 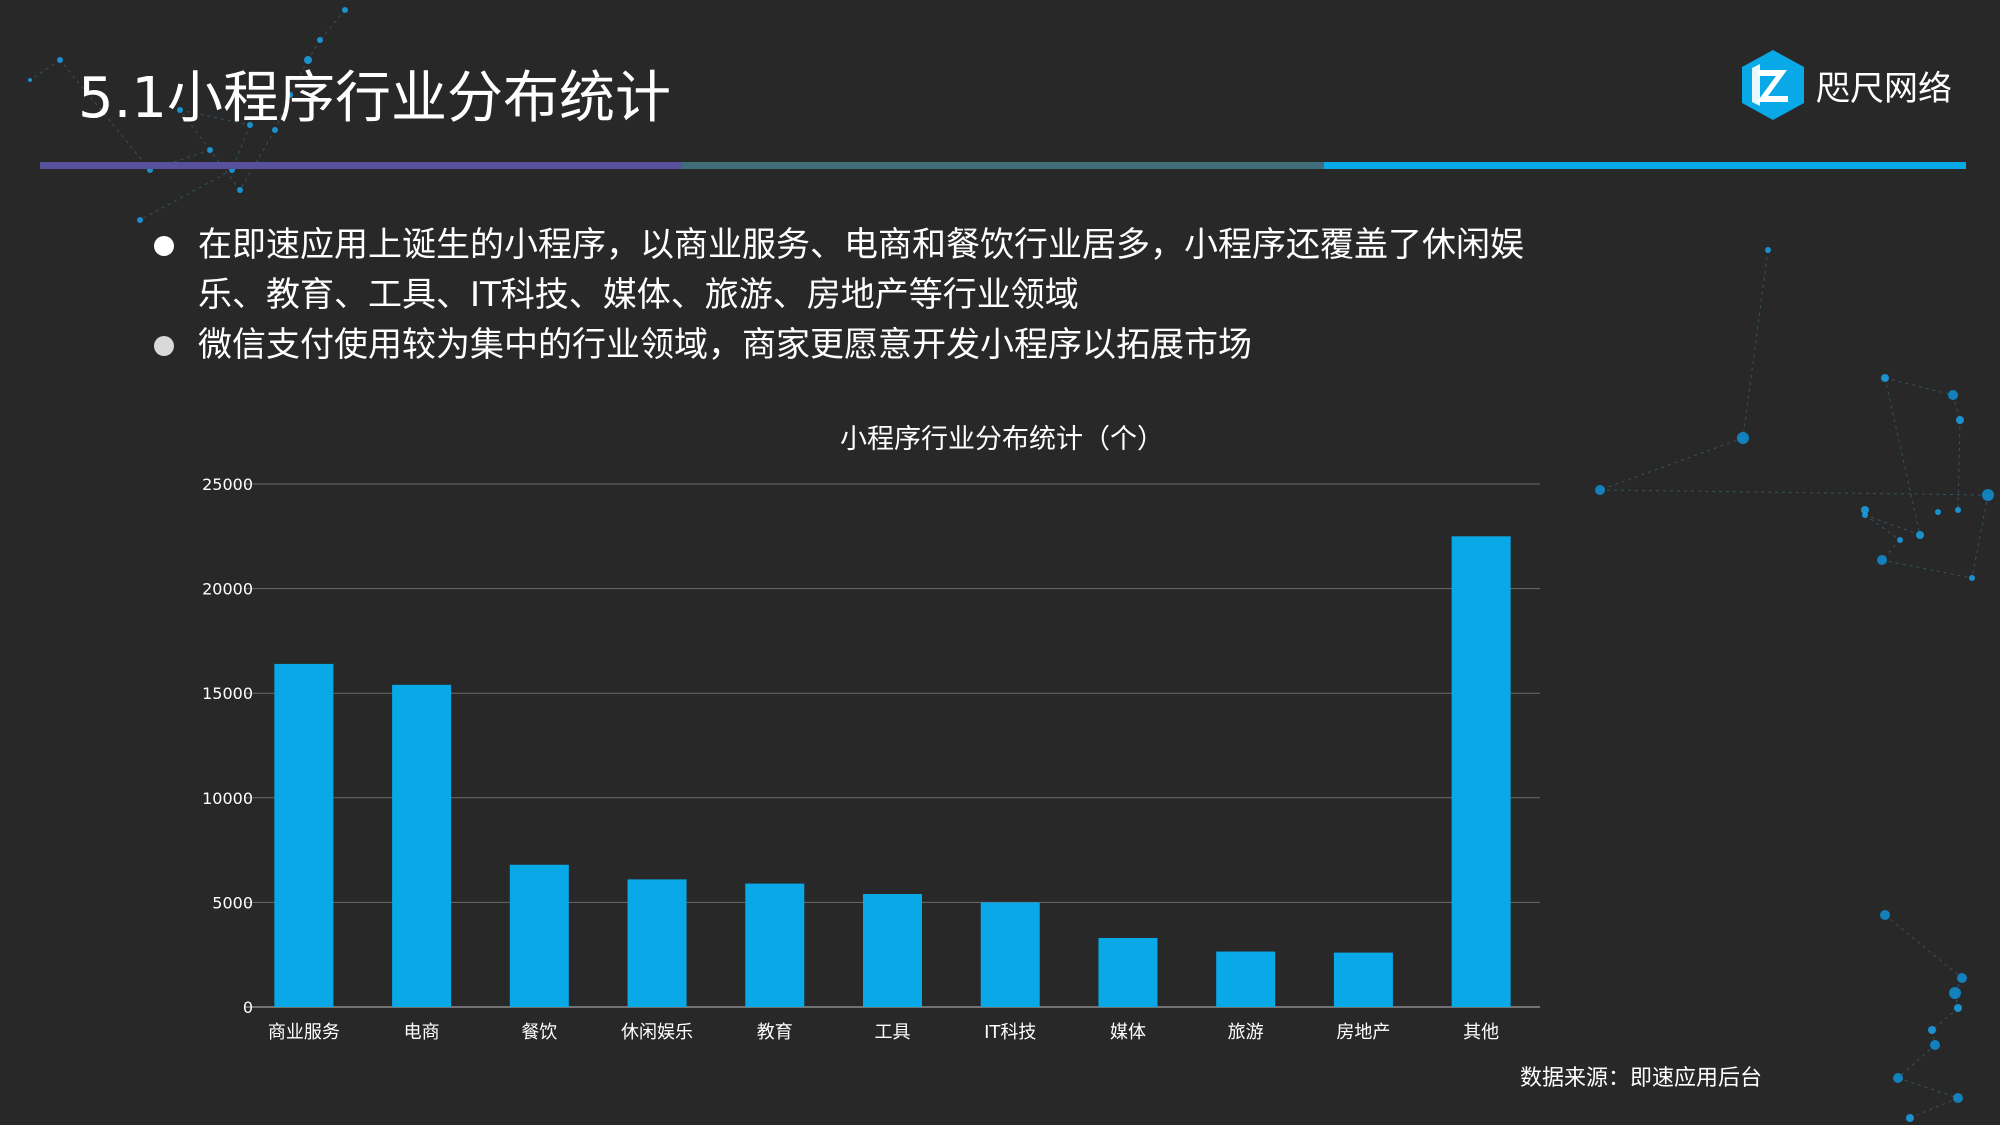 I want to click on data-source-note: 数据来源：即速应用后台, so click(x=1641, y=1078).